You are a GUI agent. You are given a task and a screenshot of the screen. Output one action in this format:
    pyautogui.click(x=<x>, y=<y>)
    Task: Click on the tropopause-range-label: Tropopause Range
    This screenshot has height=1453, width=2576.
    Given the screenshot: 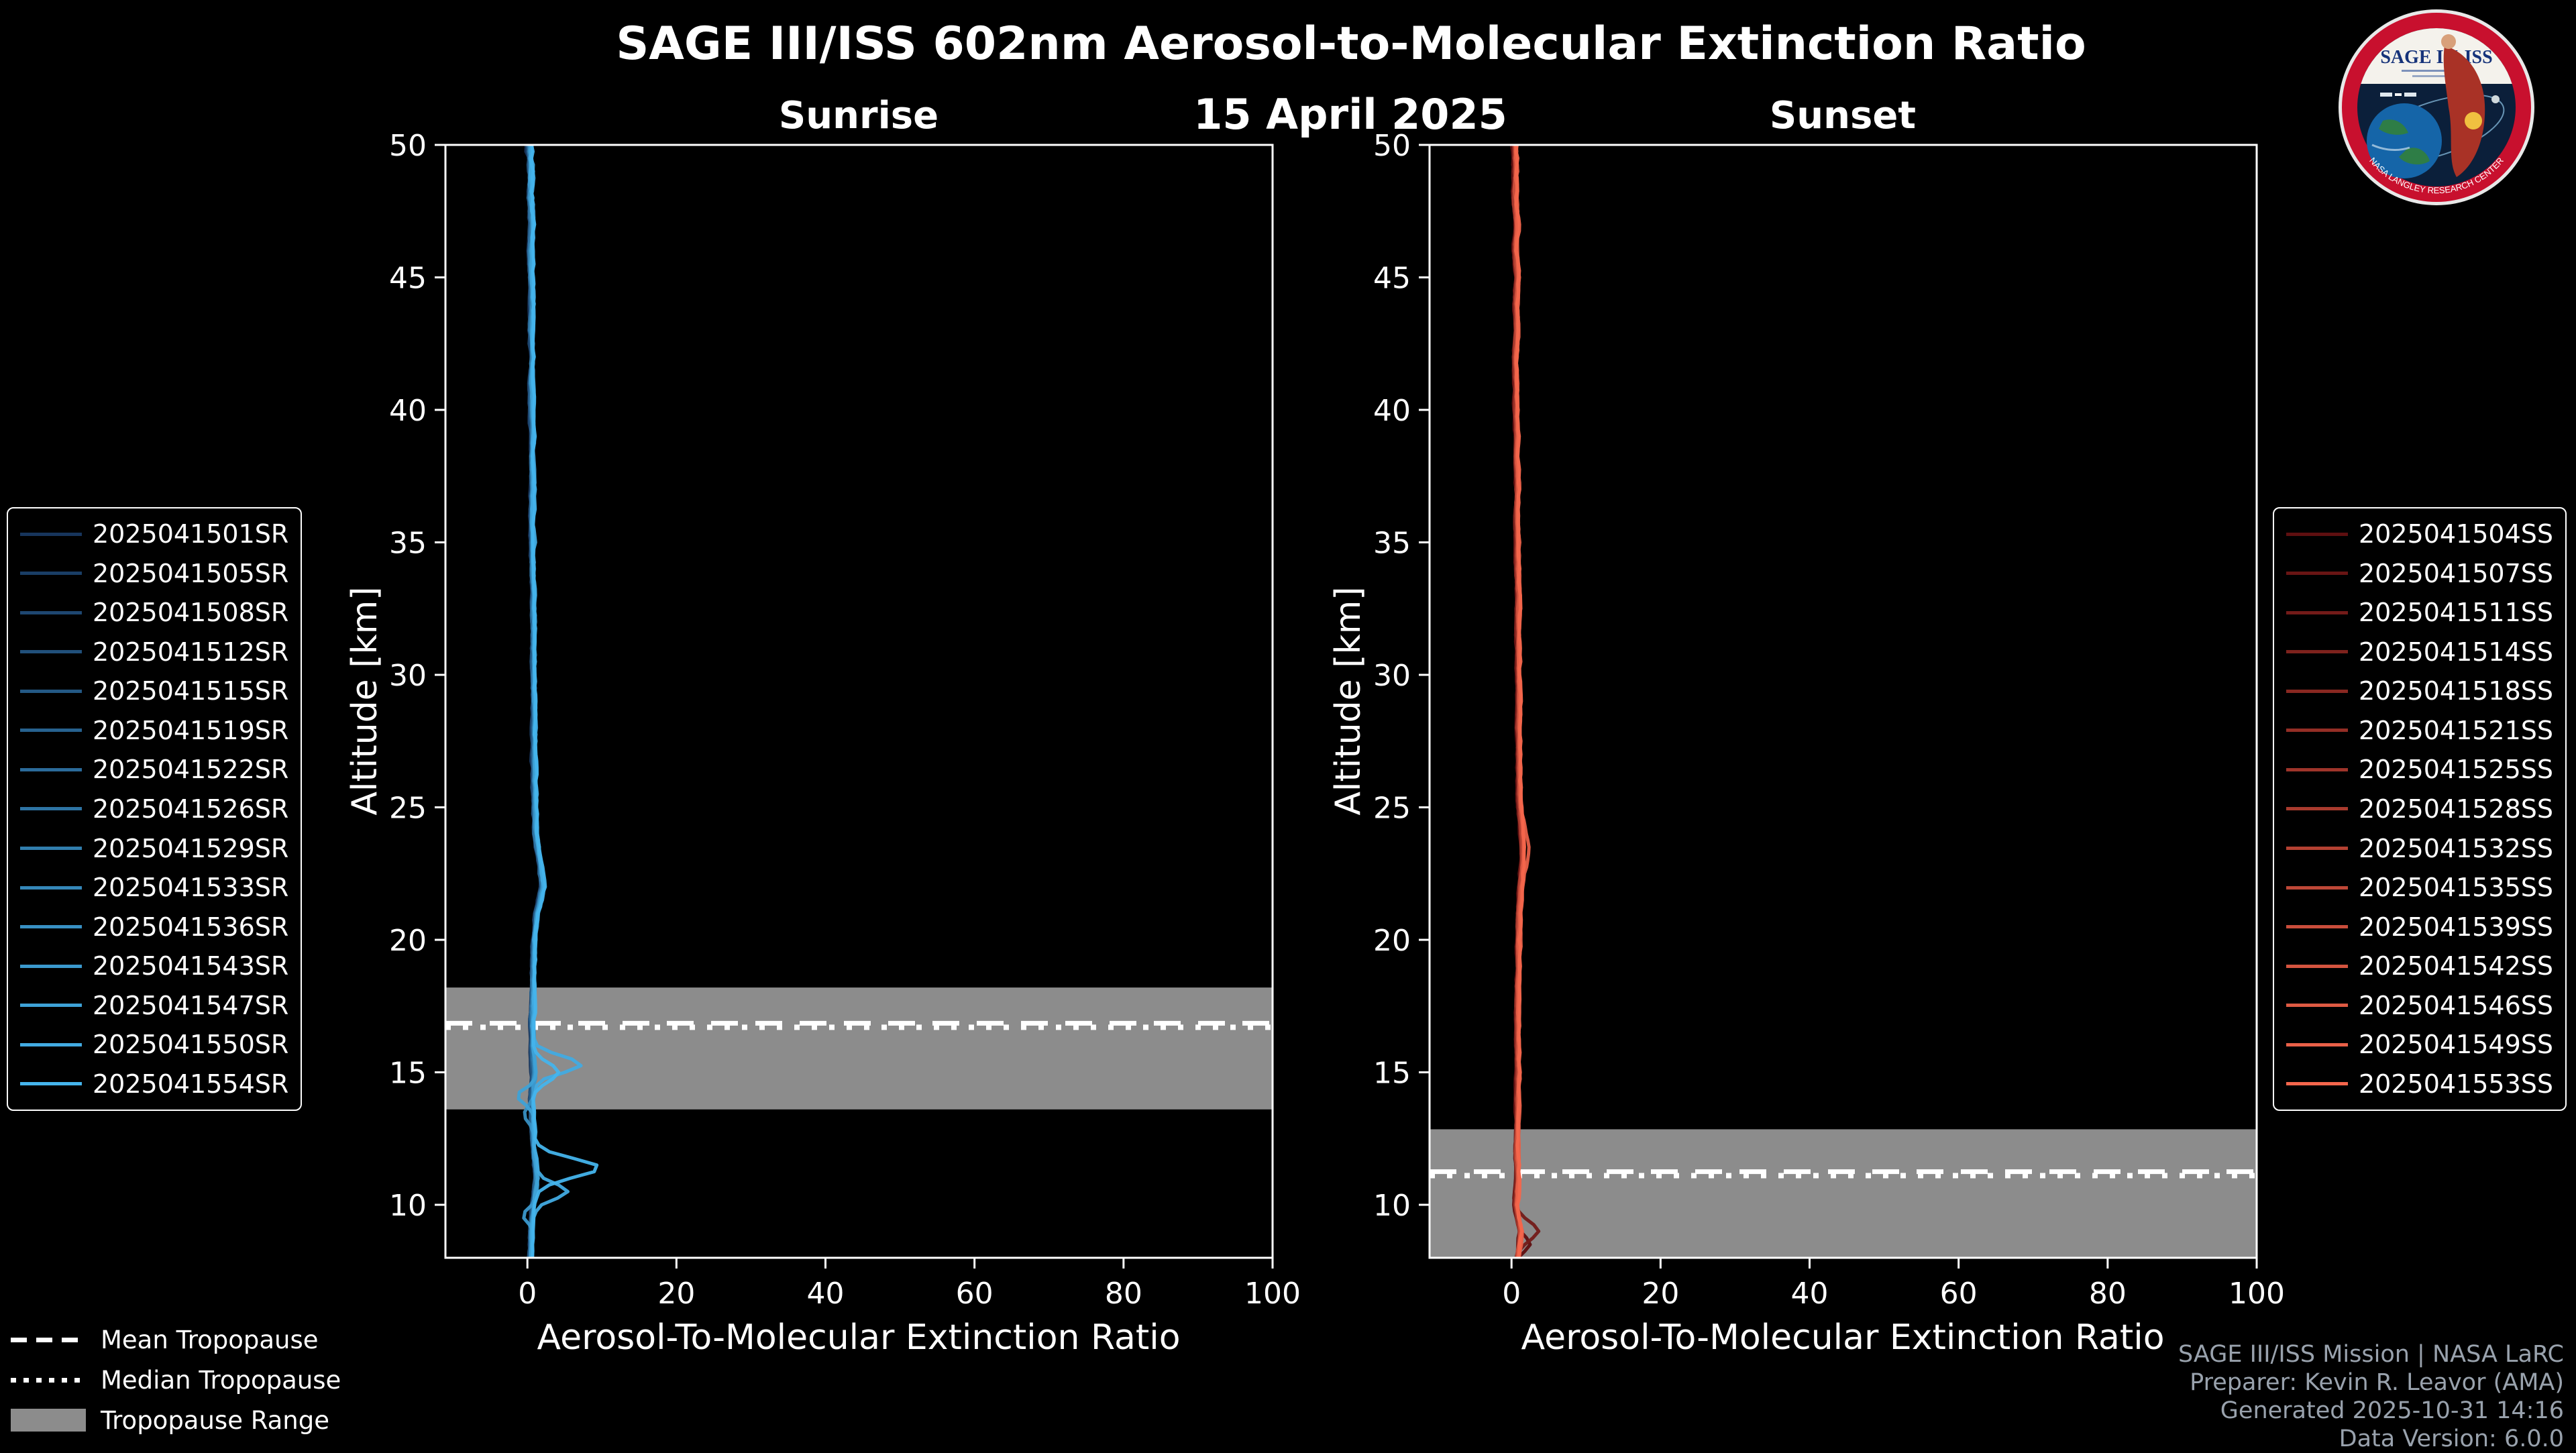 What is the action you would take?
    pyautogui.click(x=215, y=1420)
    